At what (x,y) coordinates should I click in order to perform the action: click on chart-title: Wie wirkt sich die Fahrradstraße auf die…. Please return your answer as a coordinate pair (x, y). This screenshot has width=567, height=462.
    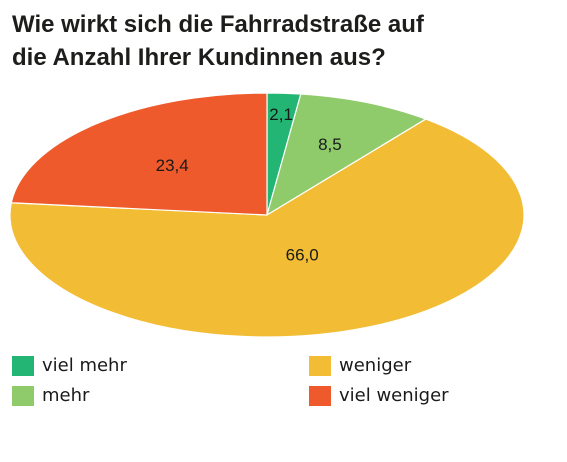
    Looking at the image, I should click on (284, 41).